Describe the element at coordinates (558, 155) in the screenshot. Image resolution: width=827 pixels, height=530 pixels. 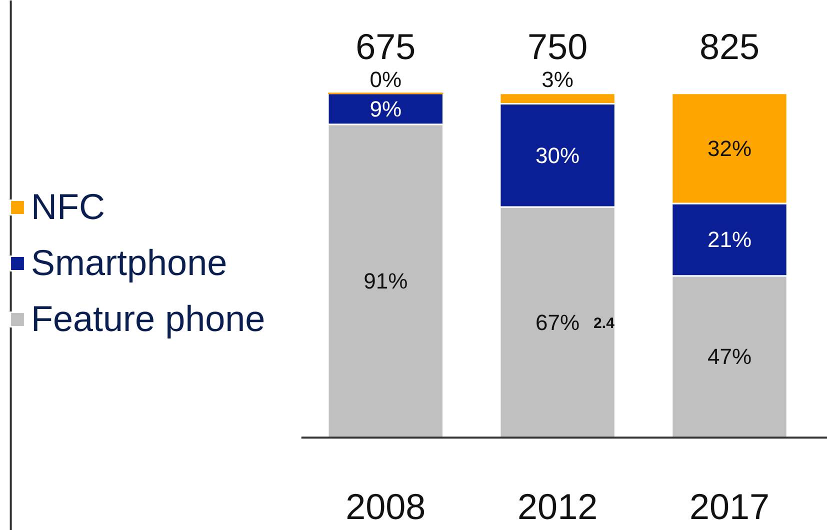
I see `data-label: 30%` at that location.